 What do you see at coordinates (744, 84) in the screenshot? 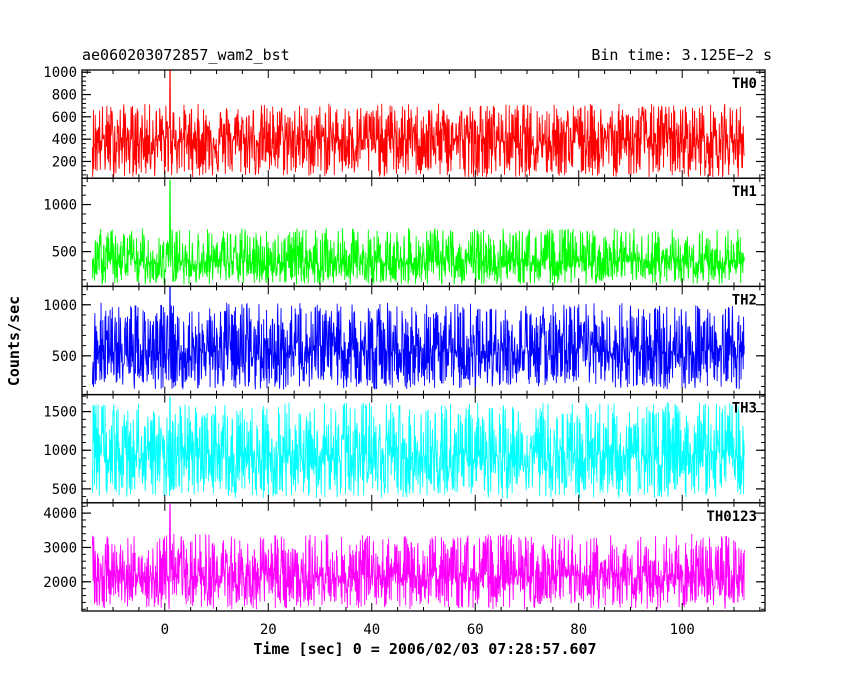
I see `panel-label-th0: TH0` at bounding box center [744, 84].